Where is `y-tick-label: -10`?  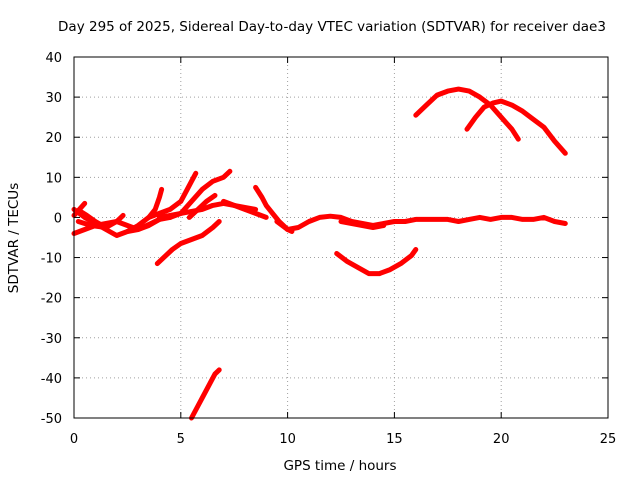
y-tick-label: -10 is located at coordinates (51, 259).